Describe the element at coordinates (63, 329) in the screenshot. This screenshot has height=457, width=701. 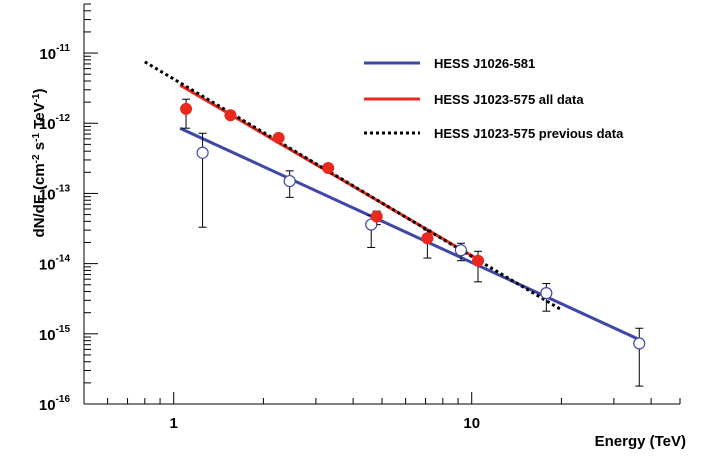
I see `y-tick-exponent: -15` at that location.